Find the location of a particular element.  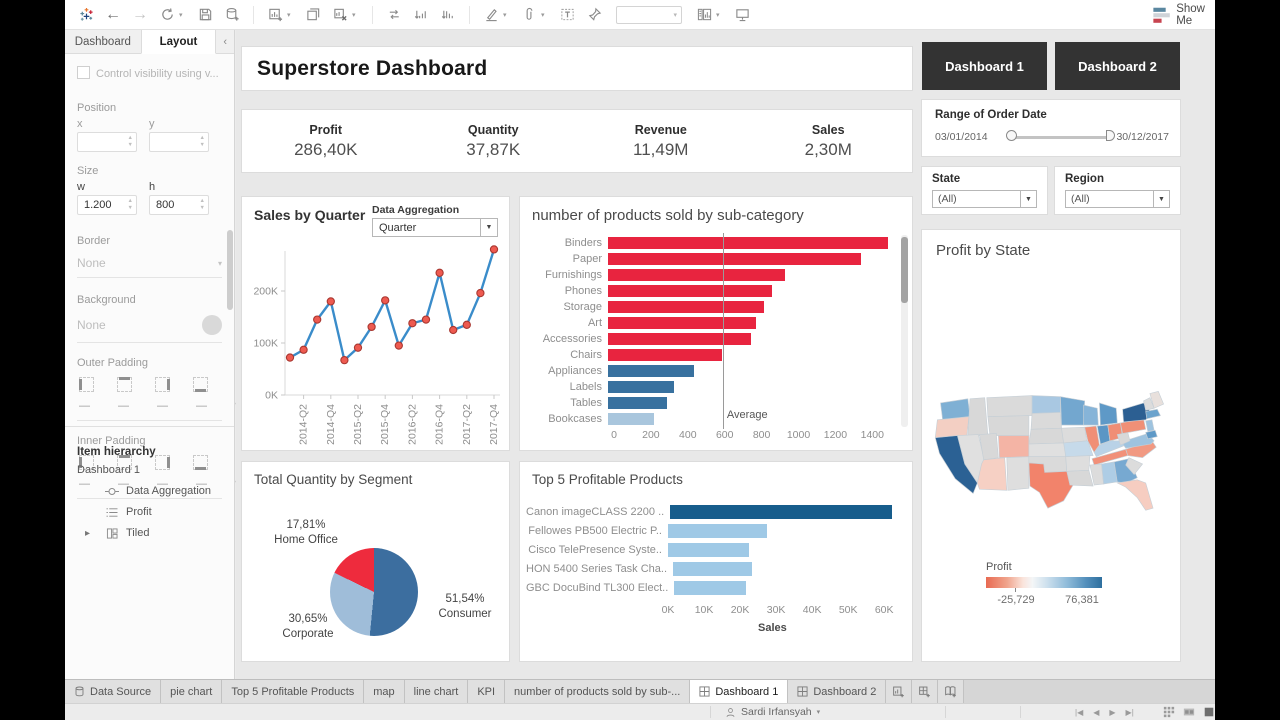

next-sheet-icon: ▶ is located at coordinates (1112, 712).